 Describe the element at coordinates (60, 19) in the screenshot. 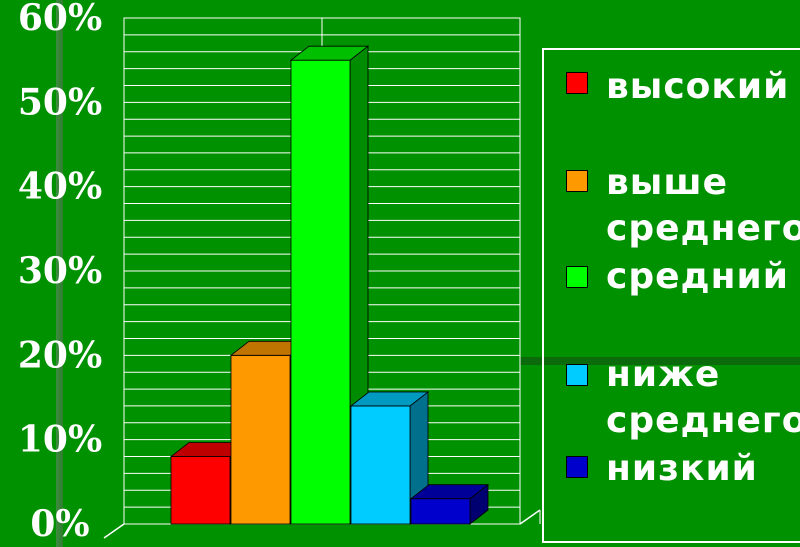

I see `y-tick-label: 60%` at that location.